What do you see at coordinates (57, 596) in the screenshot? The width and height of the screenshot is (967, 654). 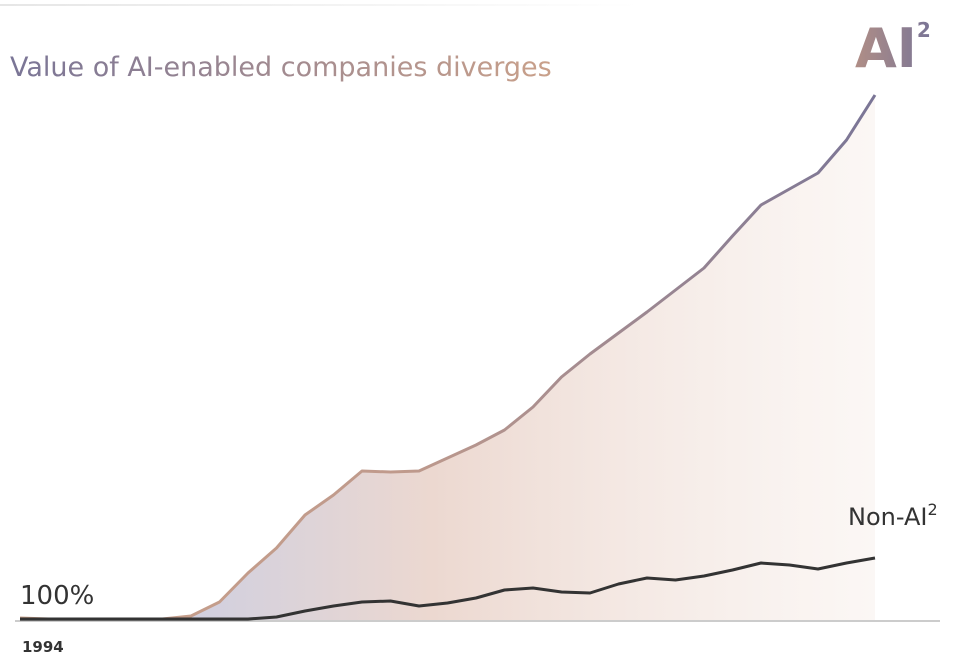 I see `baseline-label: 100%` at bounding box center [57, 596].